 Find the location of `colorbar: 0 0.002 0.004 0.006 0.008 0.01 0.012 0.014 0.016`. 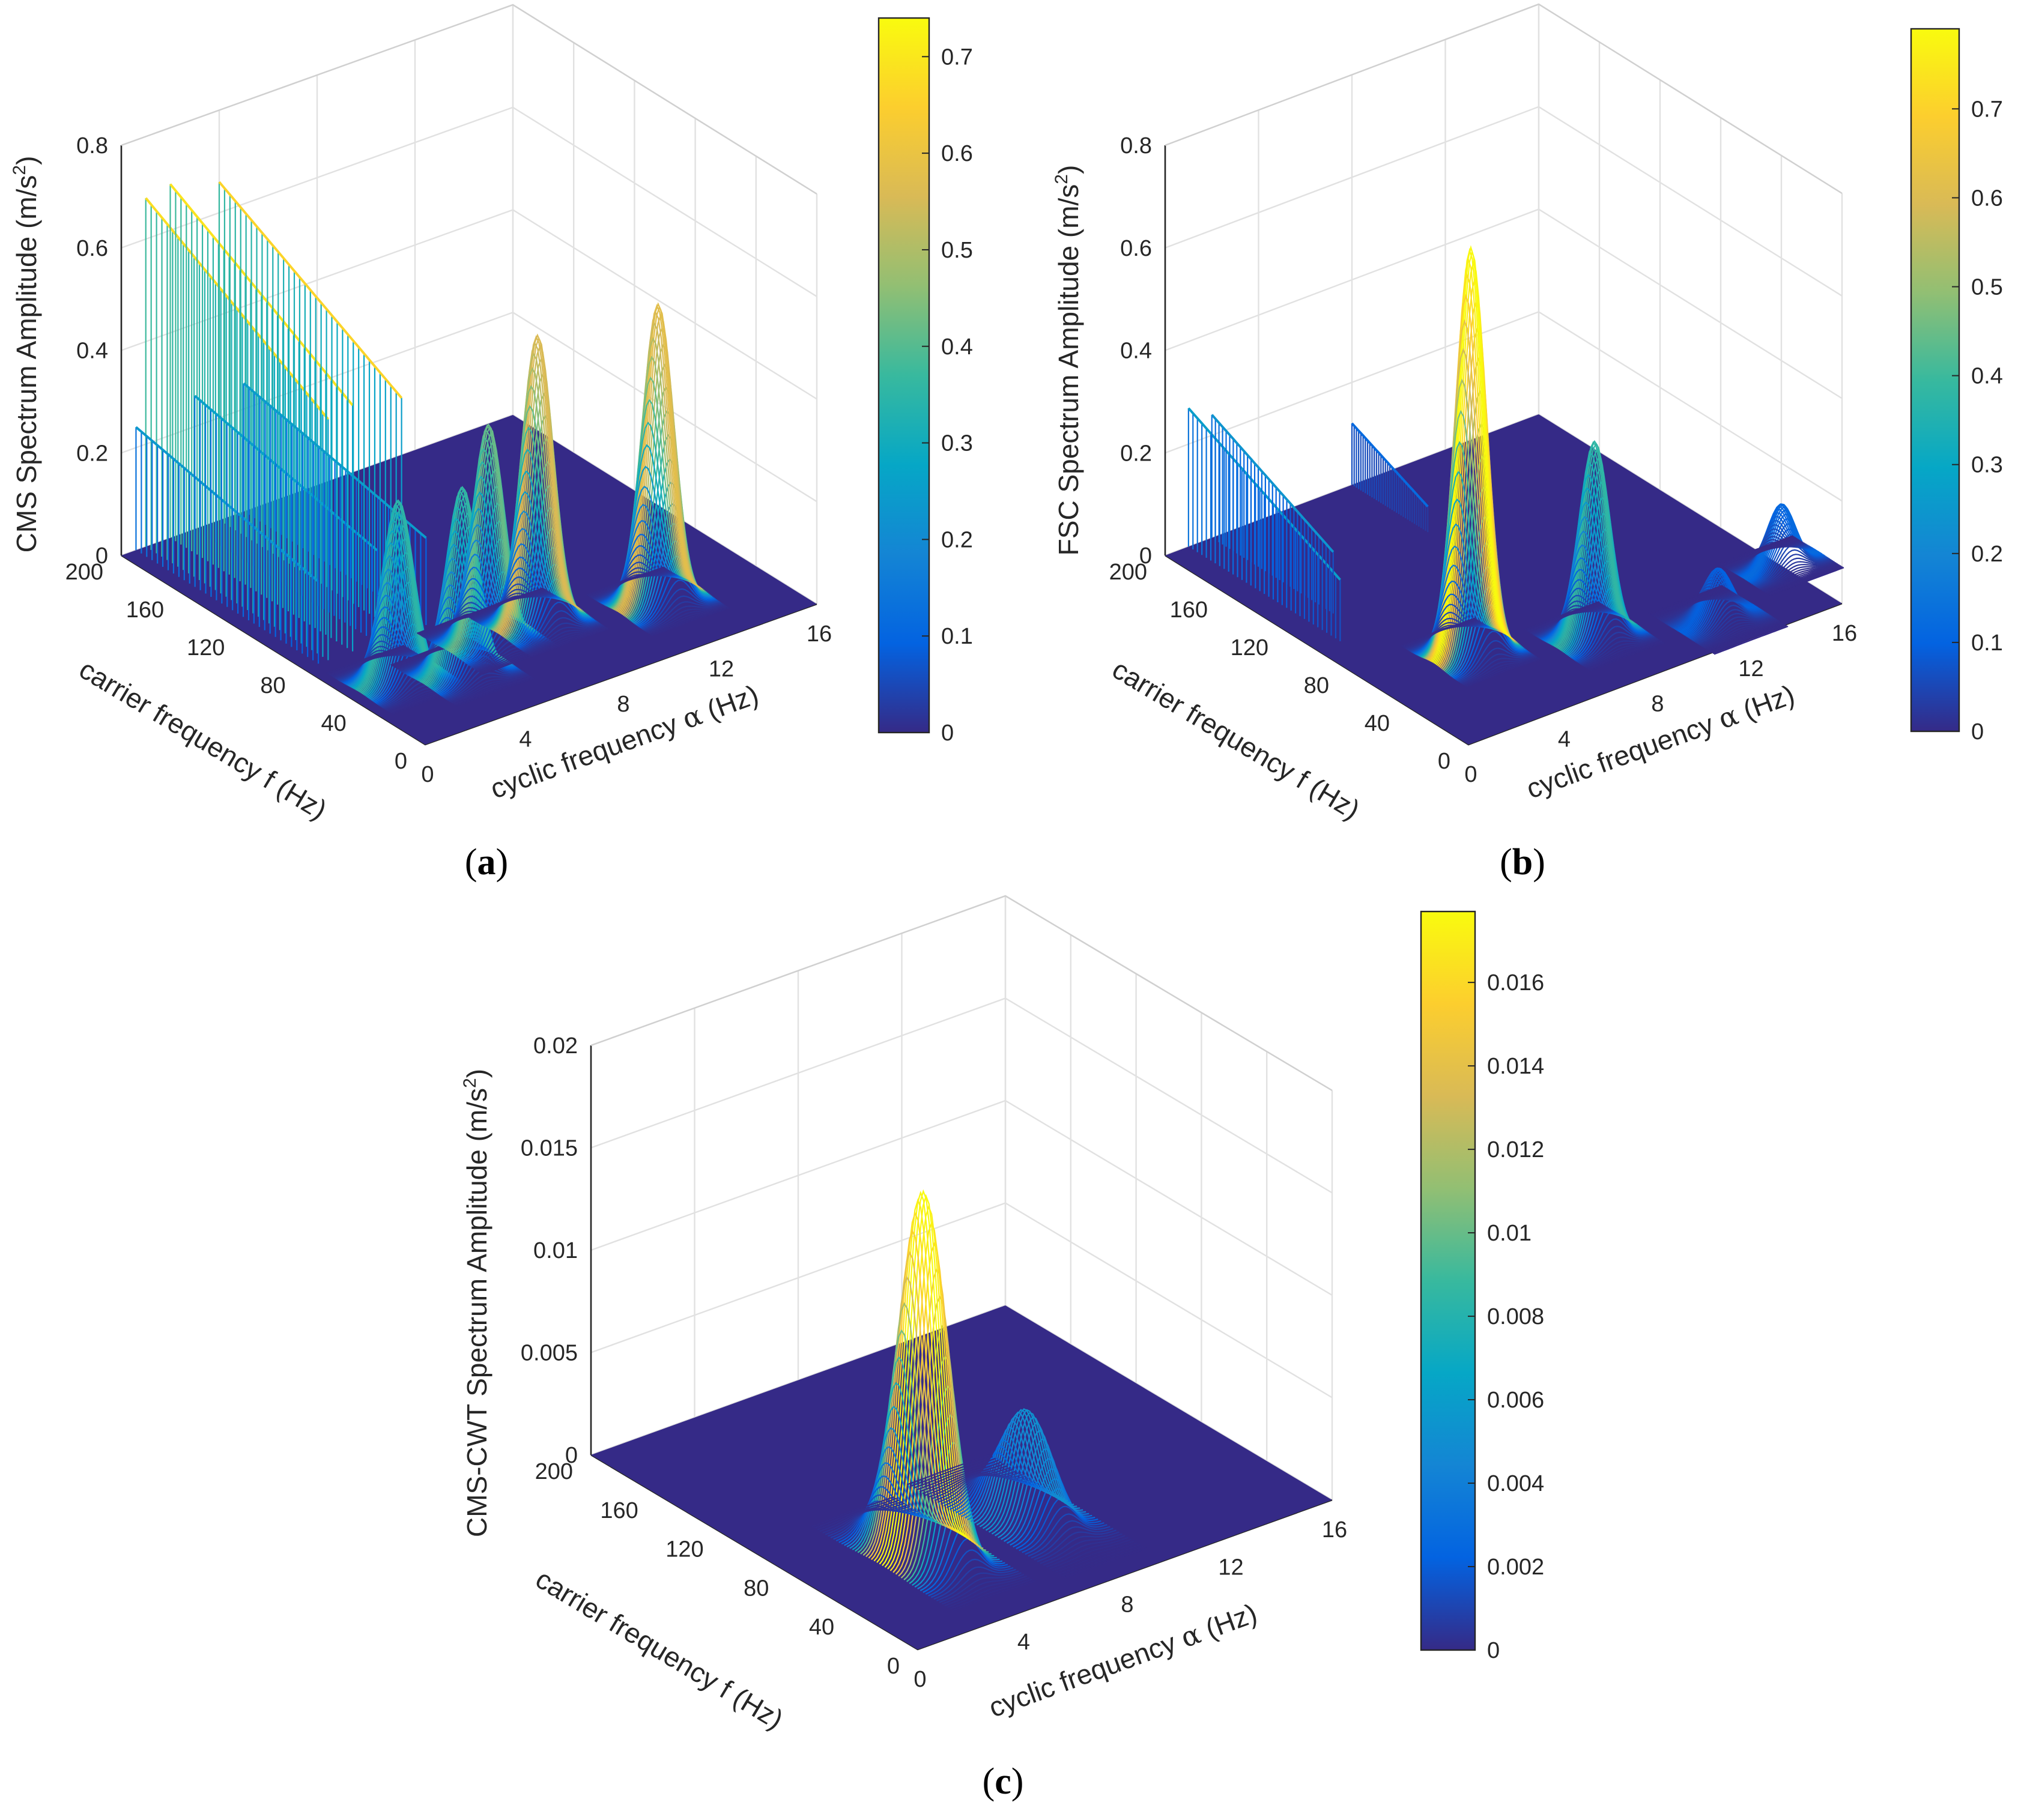

colorbar: 0 0.002 0.004 0.006 0.008 0.01 0.012 0.014 0.016 is located at coordinates (1482, 1286).